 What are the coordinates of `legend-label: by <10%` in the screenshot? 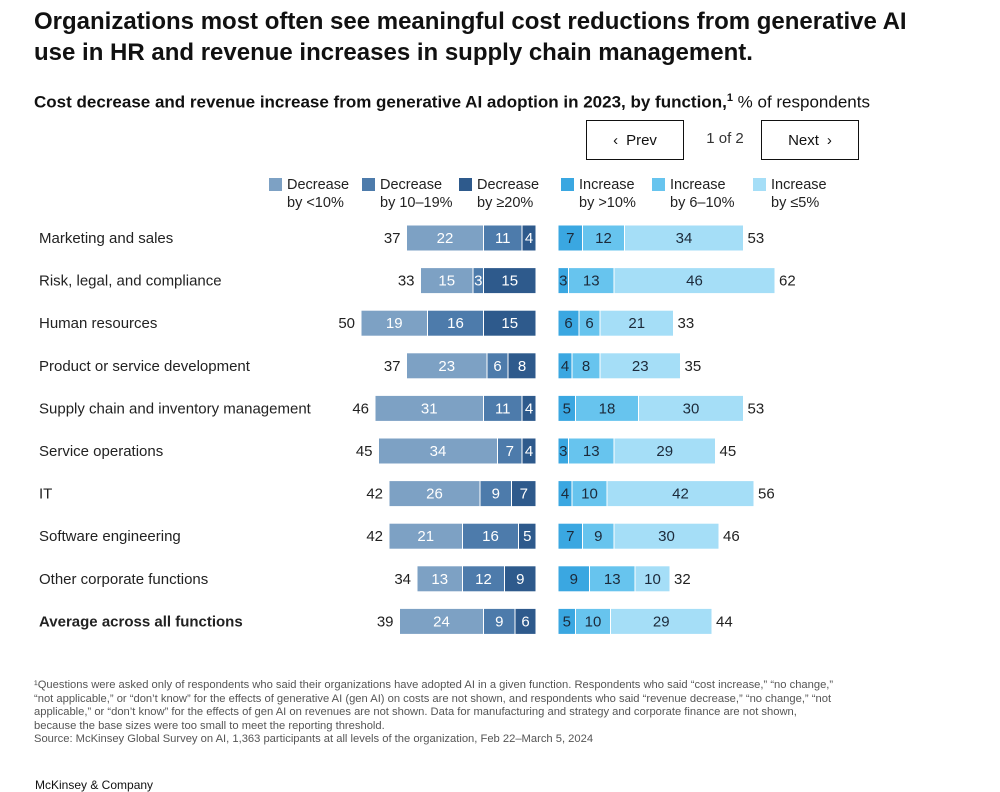 It's located at (315, 203).